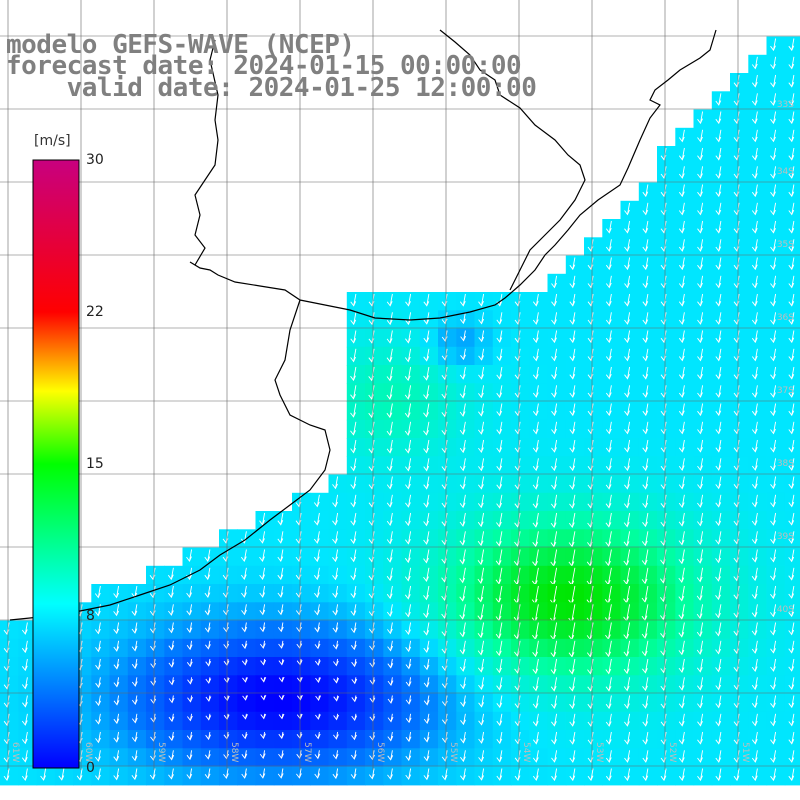 The height and width of the screenshot is (800, 800). Describe the element at coordinates (785, 172) in the screenshot. I see `lat-label: 34S` at that location.